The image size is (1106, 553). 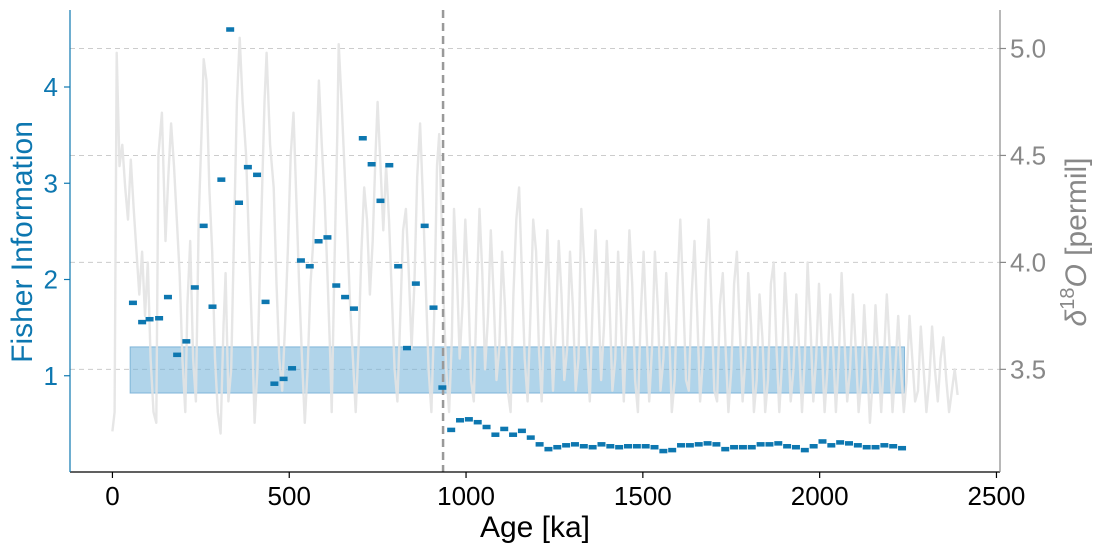 I want to click on x-tick-label: 1000, so click(x=466, y=496).